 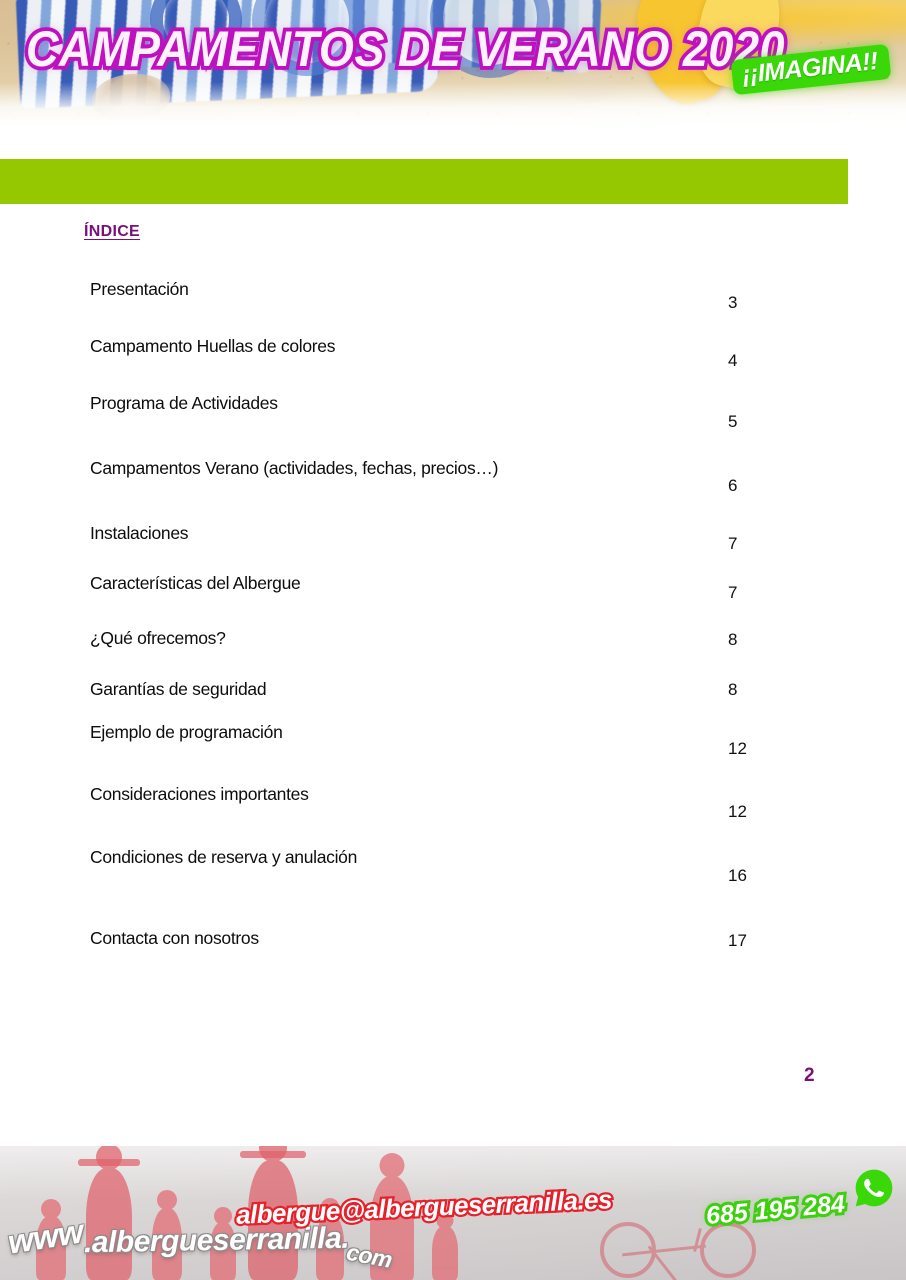 What do you see at coordinates (809, 1075) in the screenshot?
I see `page-number: 2` at bounding box center [809, 1075].